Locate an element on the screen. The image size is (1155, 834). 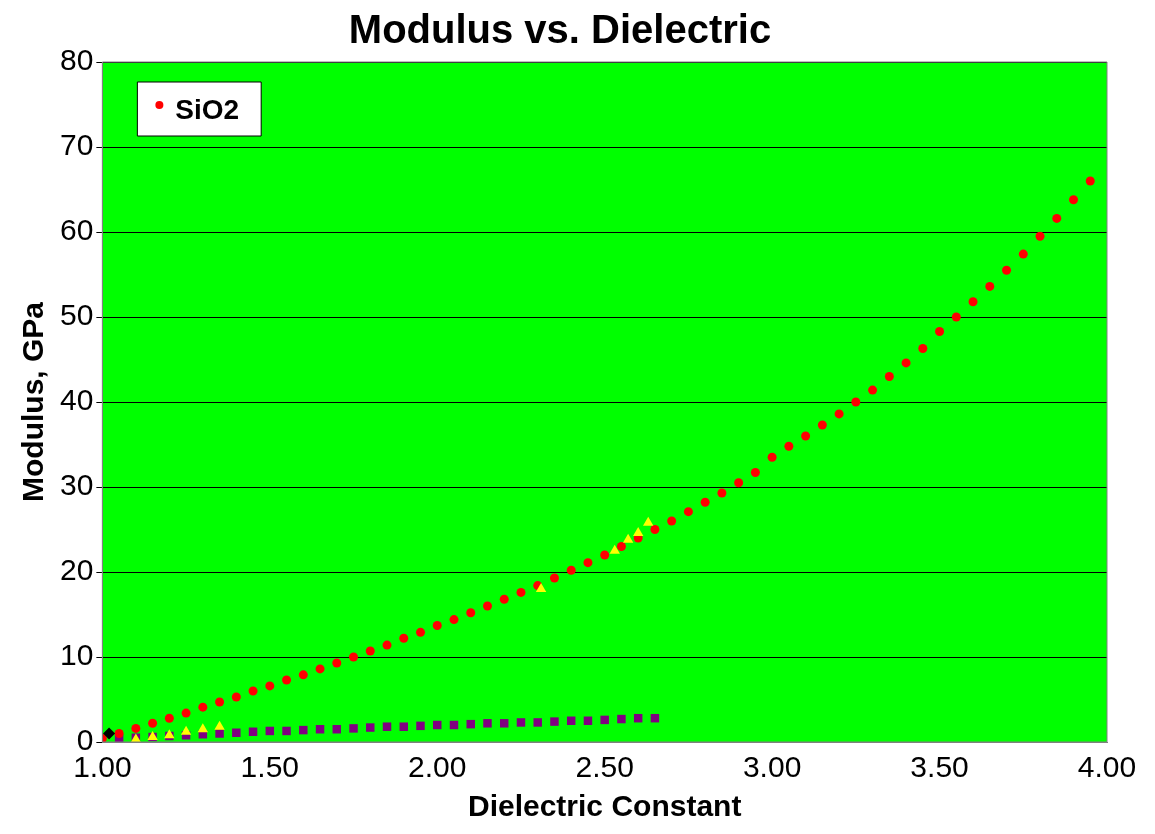
x-tick-label: 2.00 is located at coordinates (437, 767).